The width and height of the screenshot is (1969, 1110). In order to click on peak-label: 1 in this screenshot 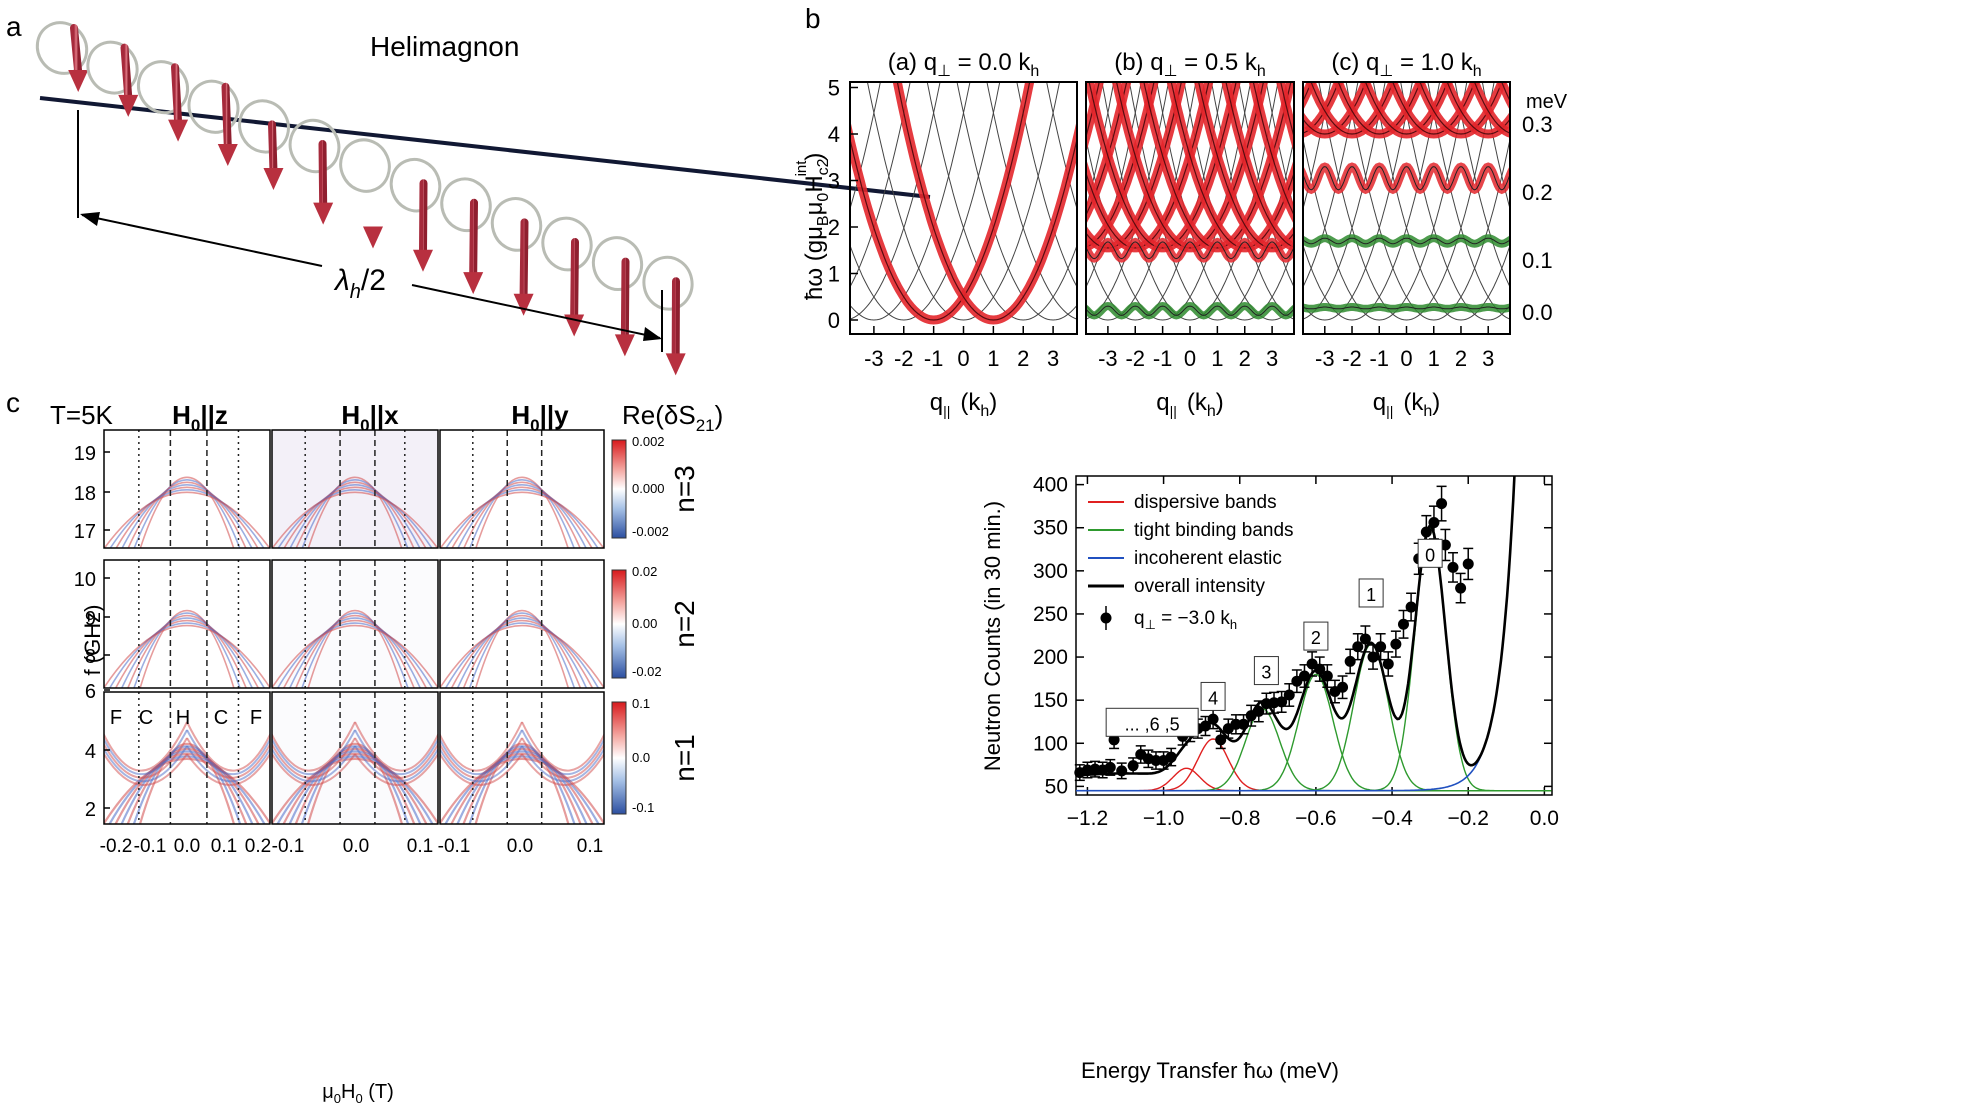, I will do `click(1371, 595)`.